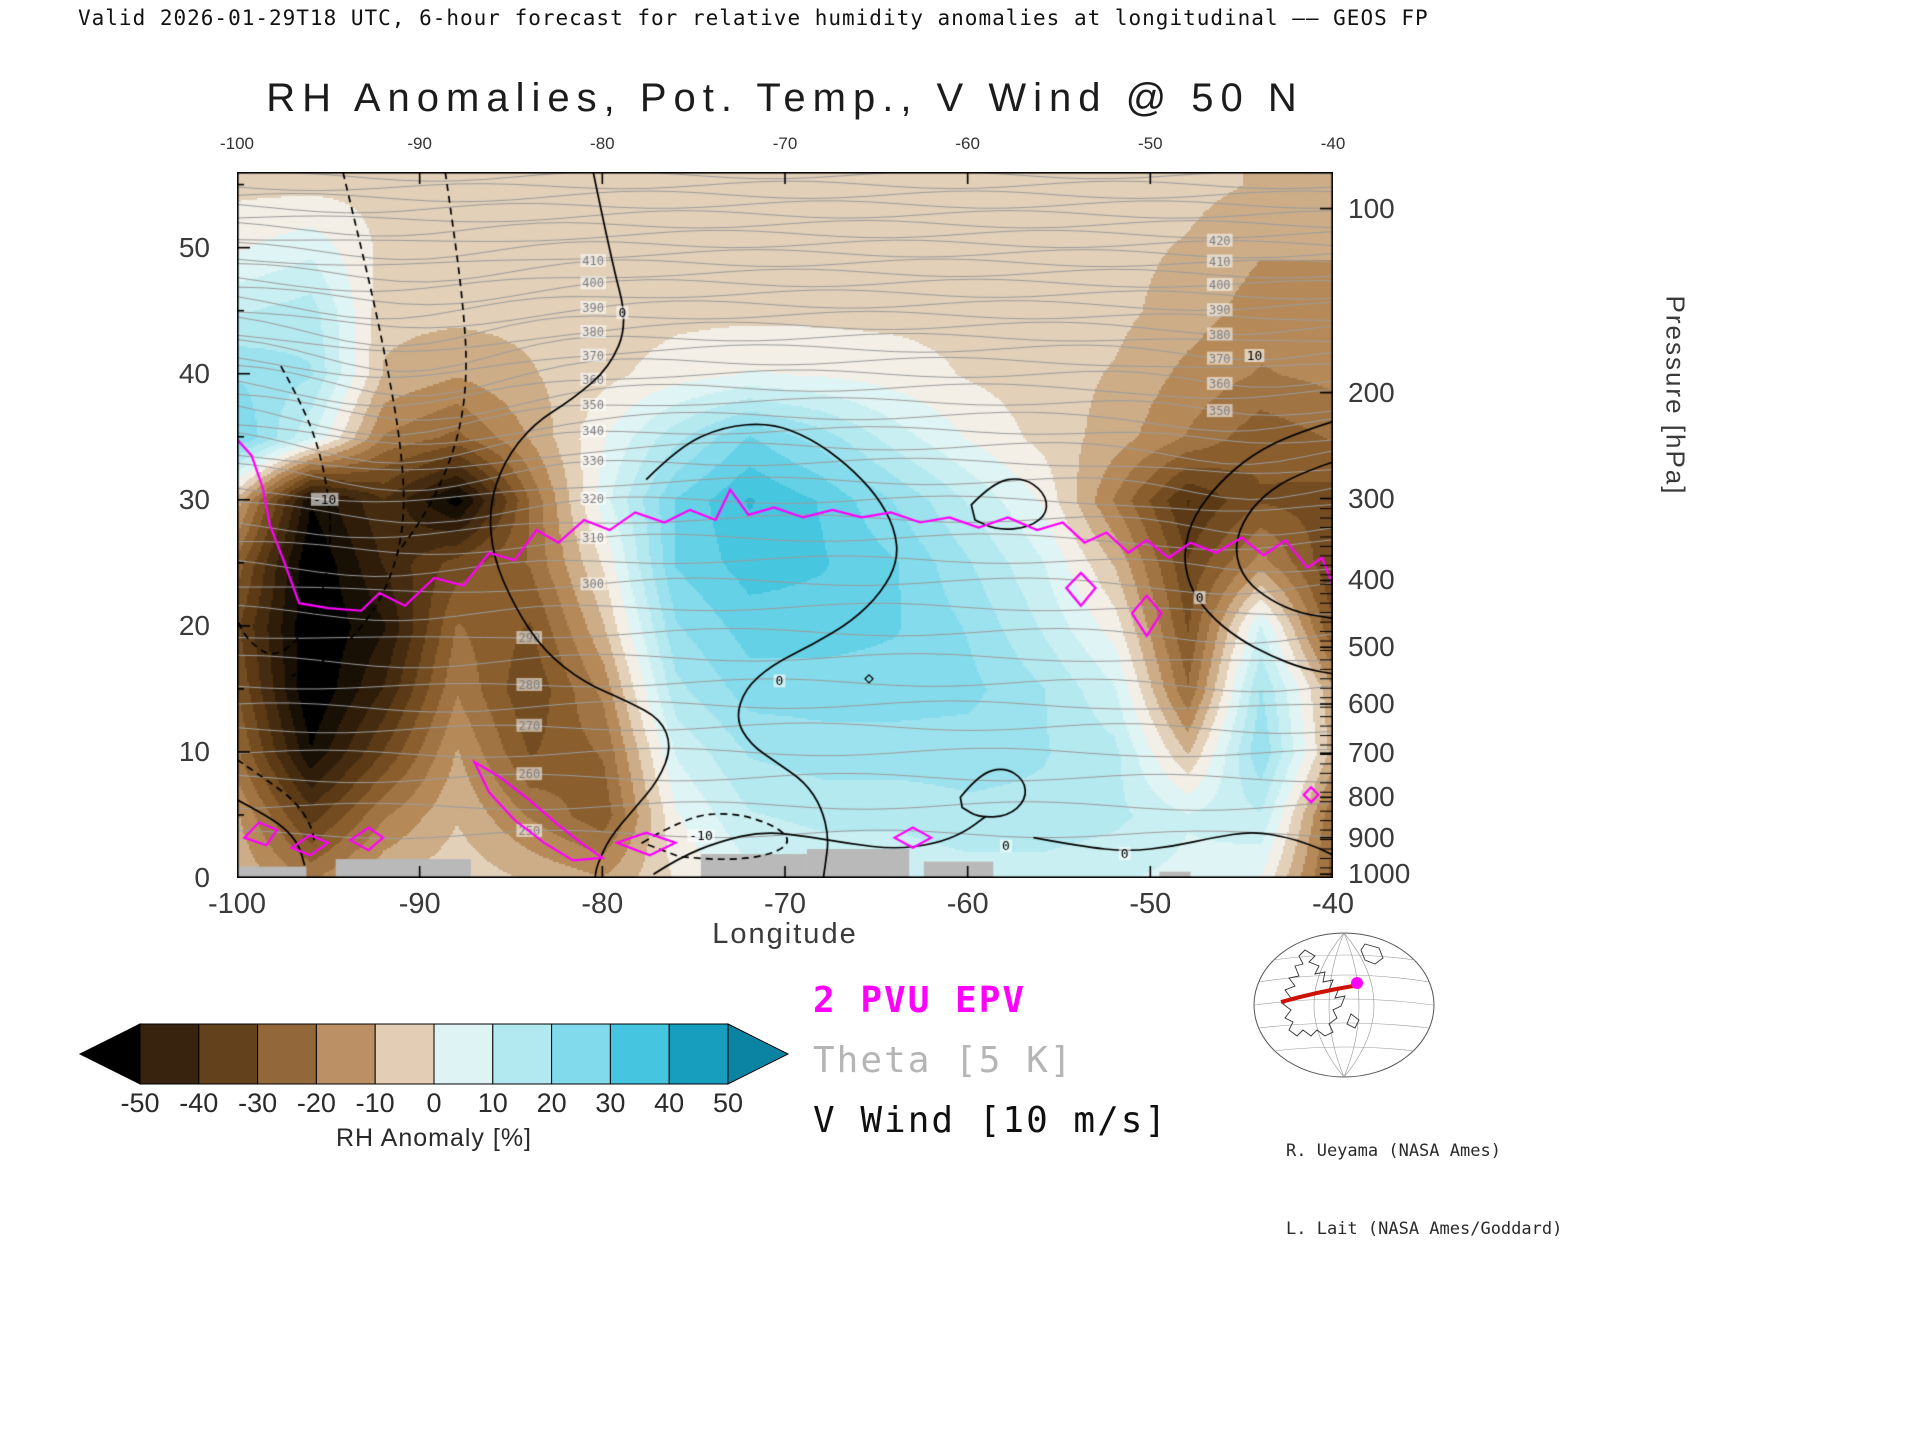 This screenshot has width=1920, height=1440. I want to click on colorbar-tick-label: 50, so click(728, 1103).